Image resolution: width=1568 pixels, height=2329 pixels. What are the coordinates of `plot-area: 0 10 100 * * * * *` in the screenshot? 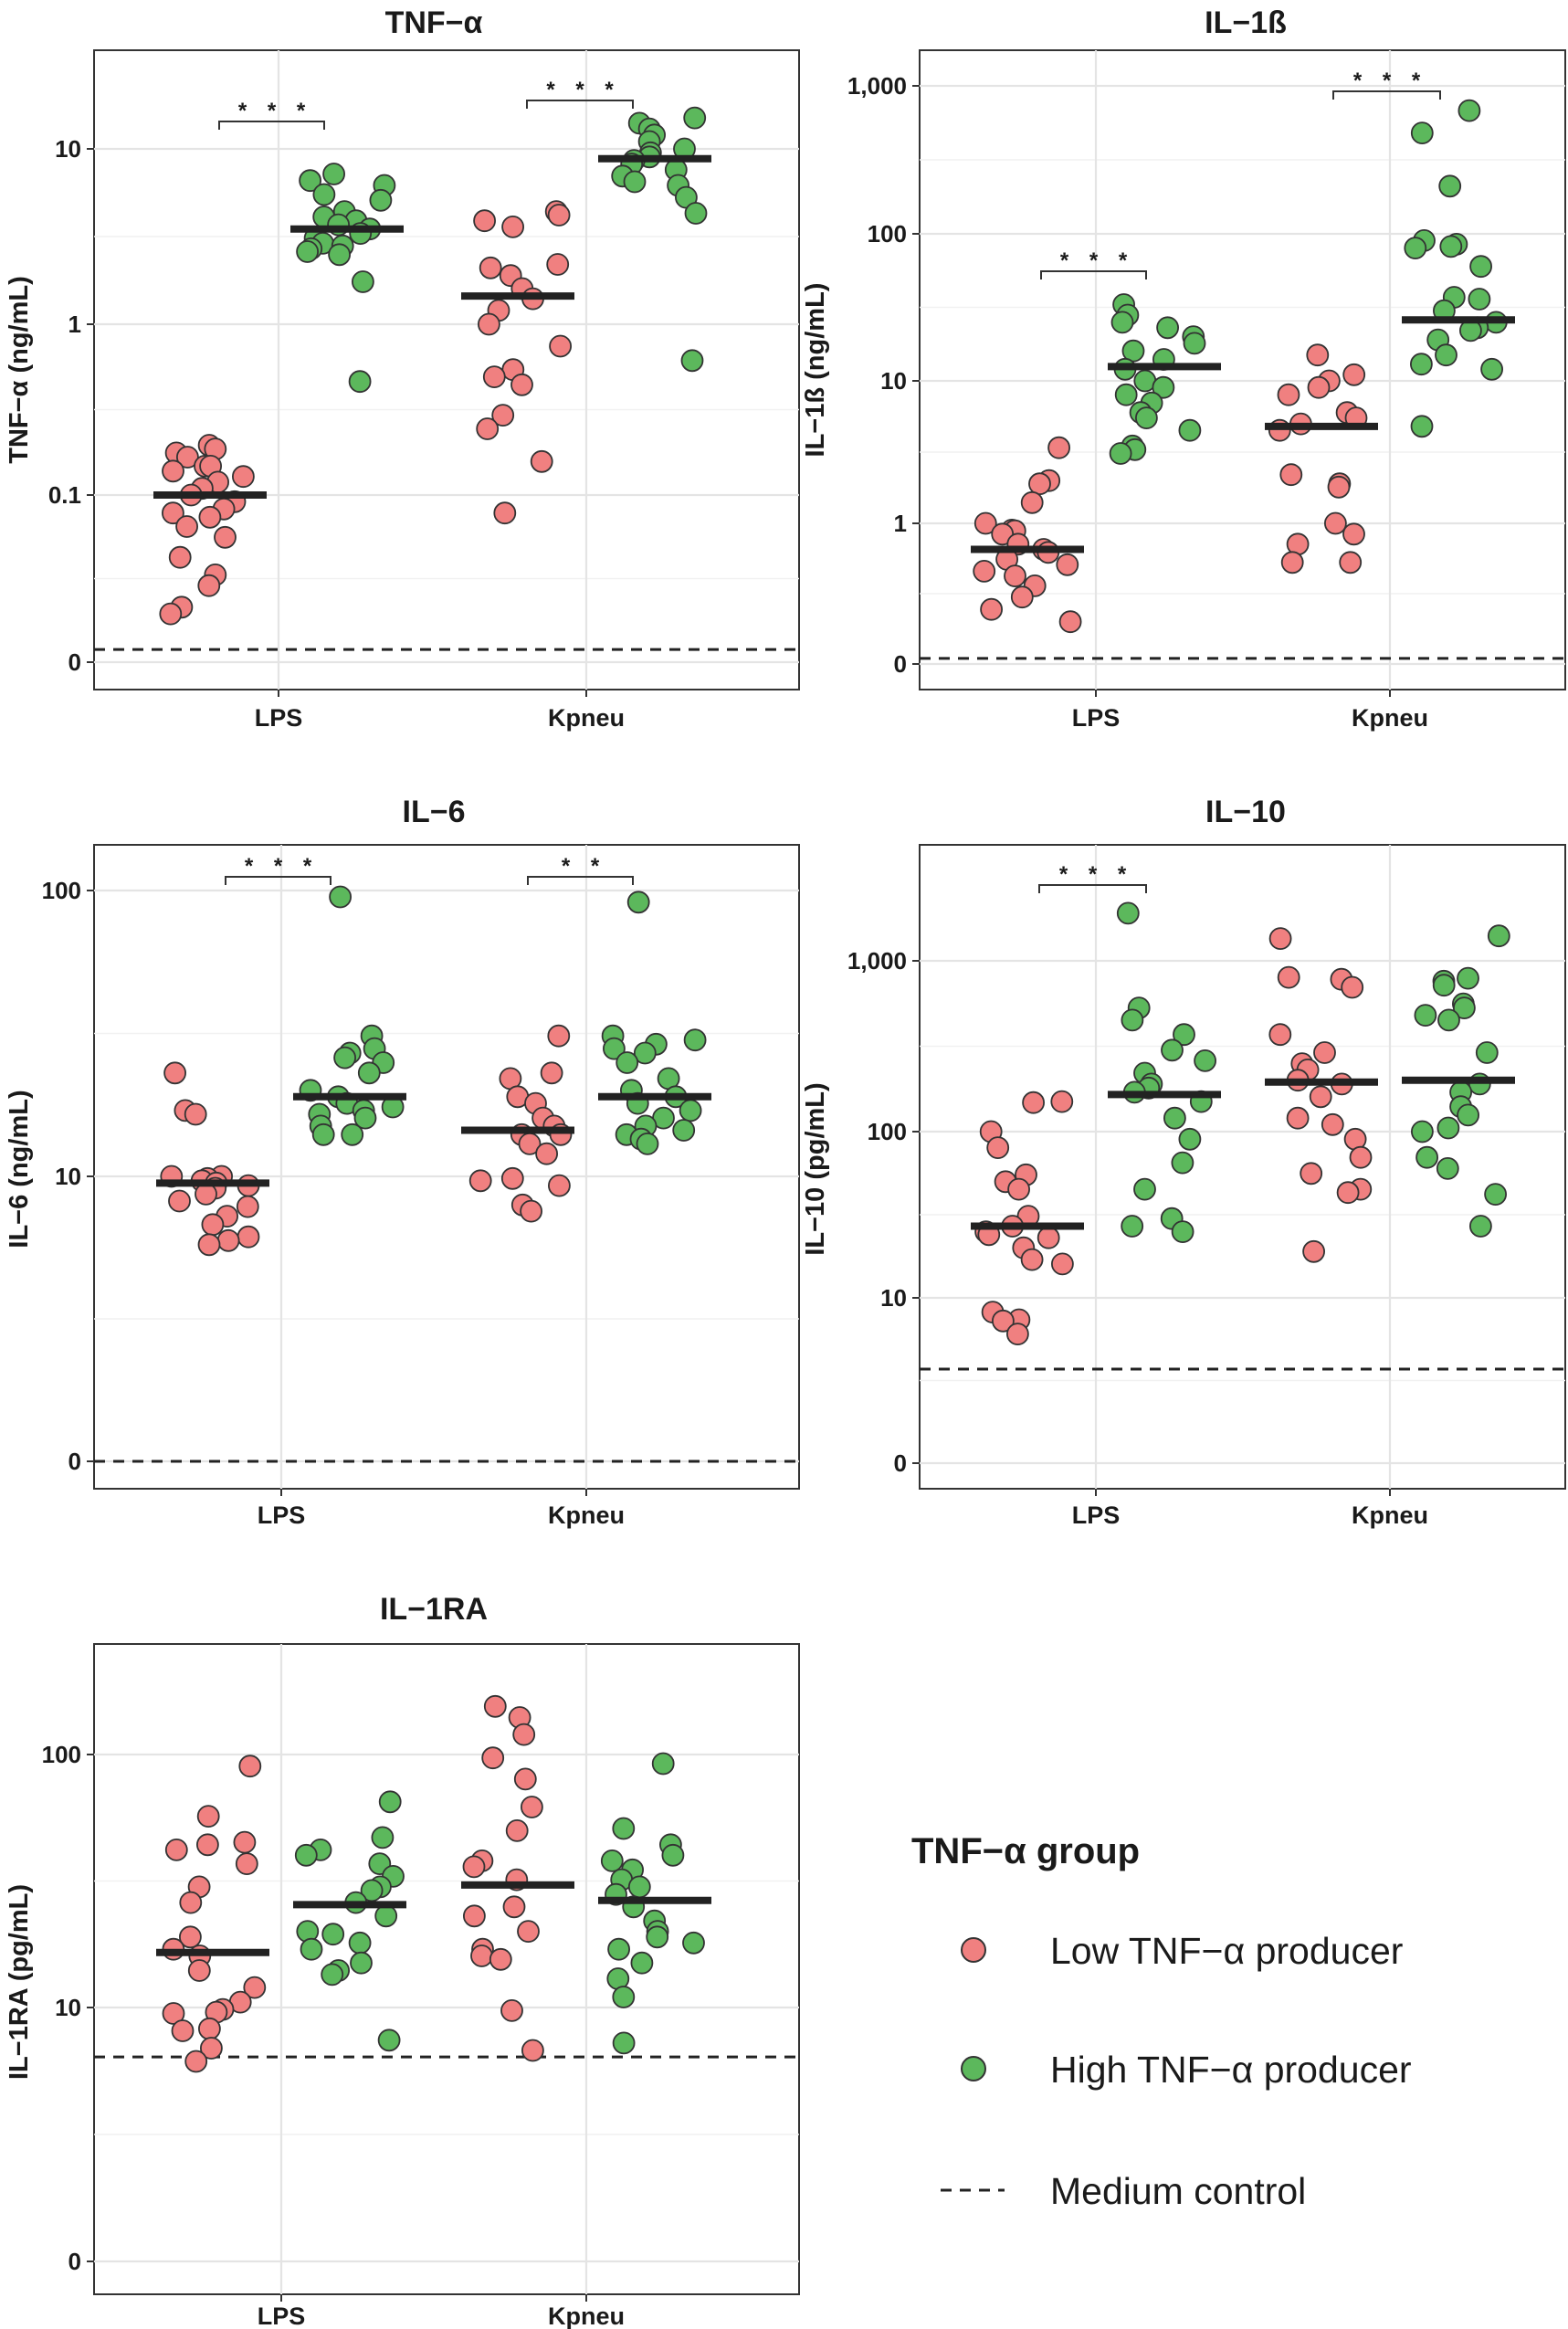 It's located at (420, 1170).